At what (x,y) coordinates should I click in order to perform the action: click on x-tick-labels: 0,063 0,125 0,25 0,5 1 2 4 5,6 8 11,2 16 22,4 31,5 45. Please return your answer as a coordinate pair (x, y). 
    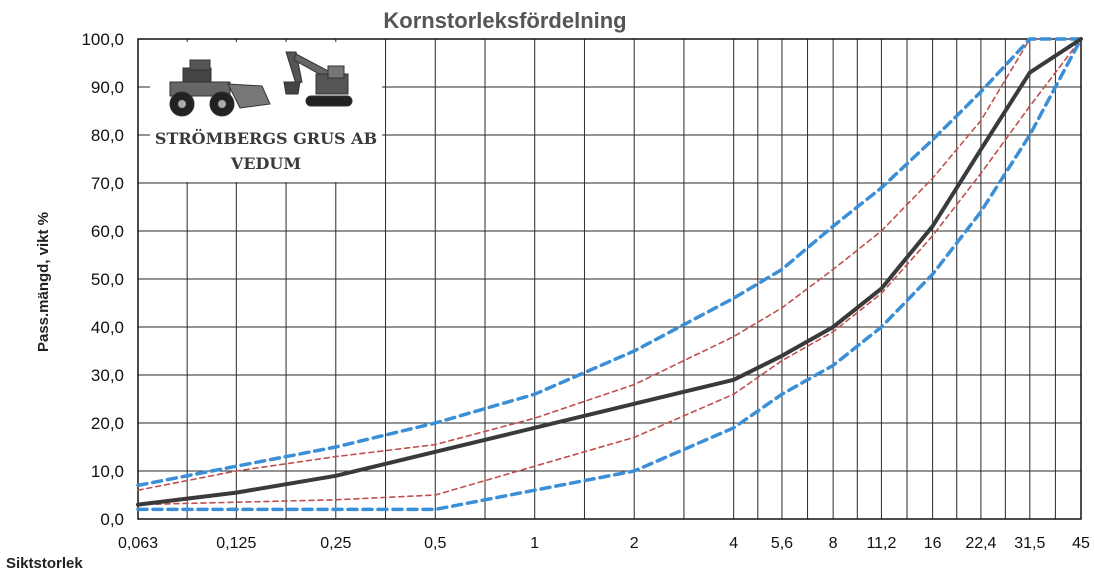
    Looking at the image, I should click on (604, 543).